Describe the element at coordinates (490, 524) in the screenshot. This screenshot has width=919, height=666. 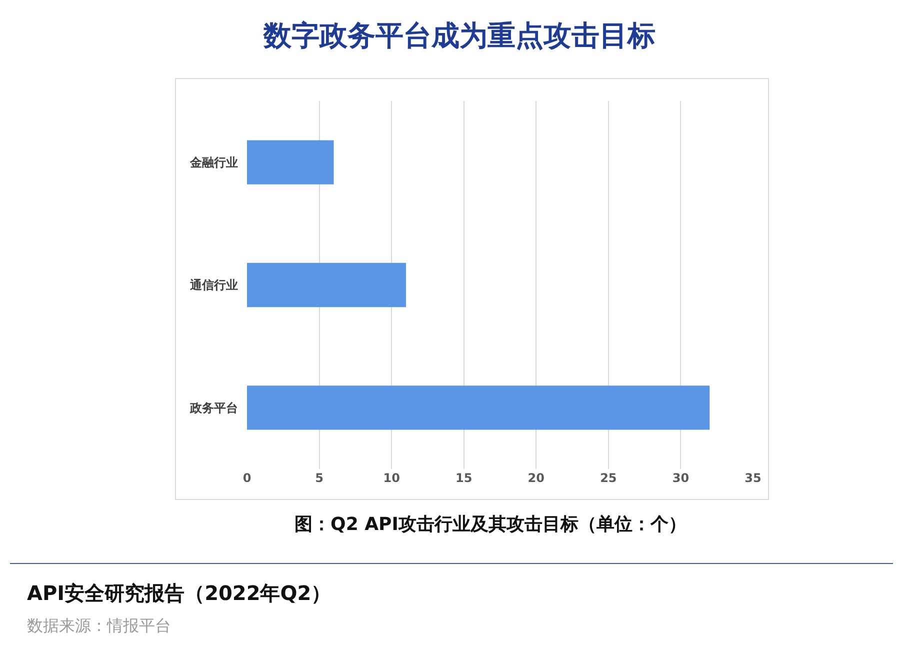
I see `text: 图：Q2 API攻击行业及其攻击目标（单位：个）` at that location.